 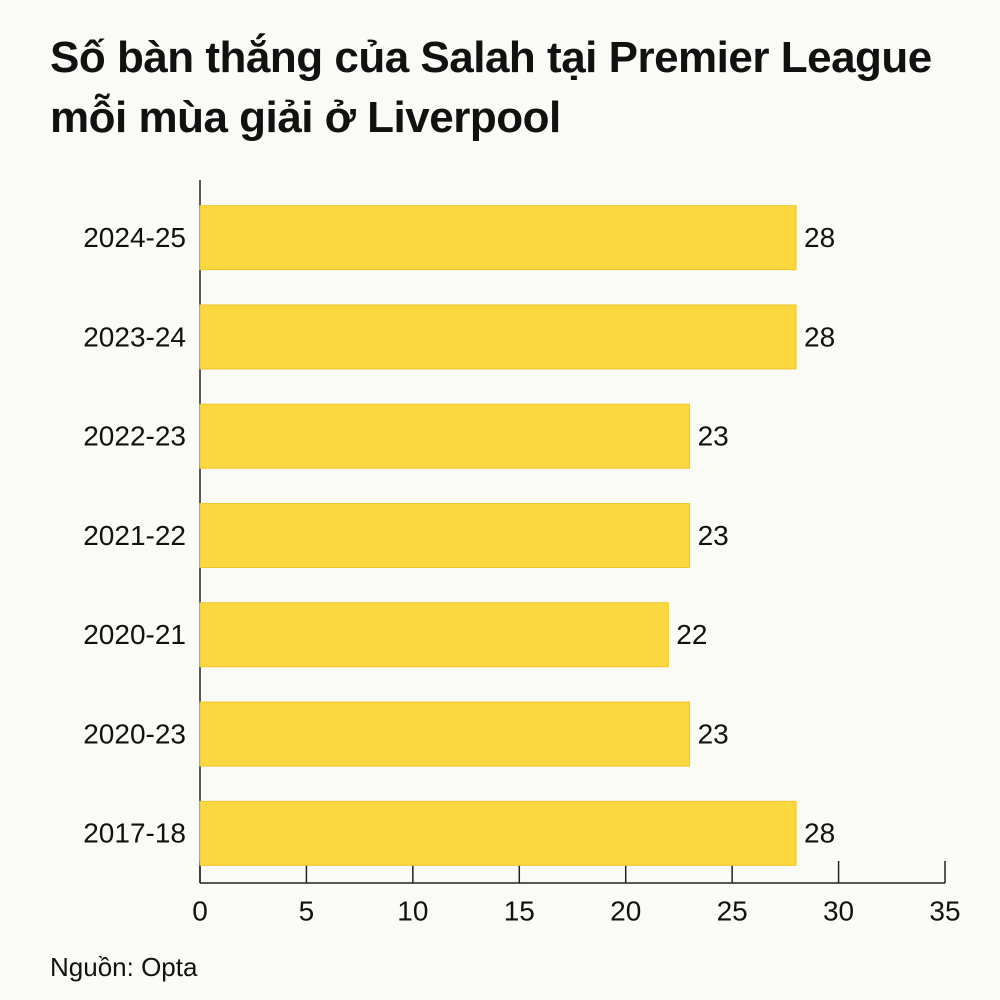 I want to click on x-tick-label: 30, so click(x=838, y=910).